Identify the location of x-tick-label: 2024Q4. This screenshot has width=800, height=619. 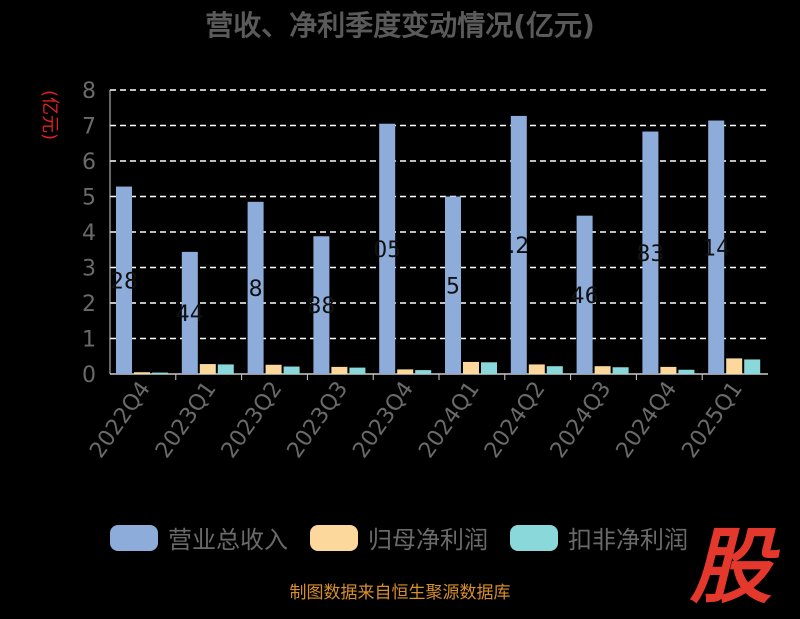
(647, 420).